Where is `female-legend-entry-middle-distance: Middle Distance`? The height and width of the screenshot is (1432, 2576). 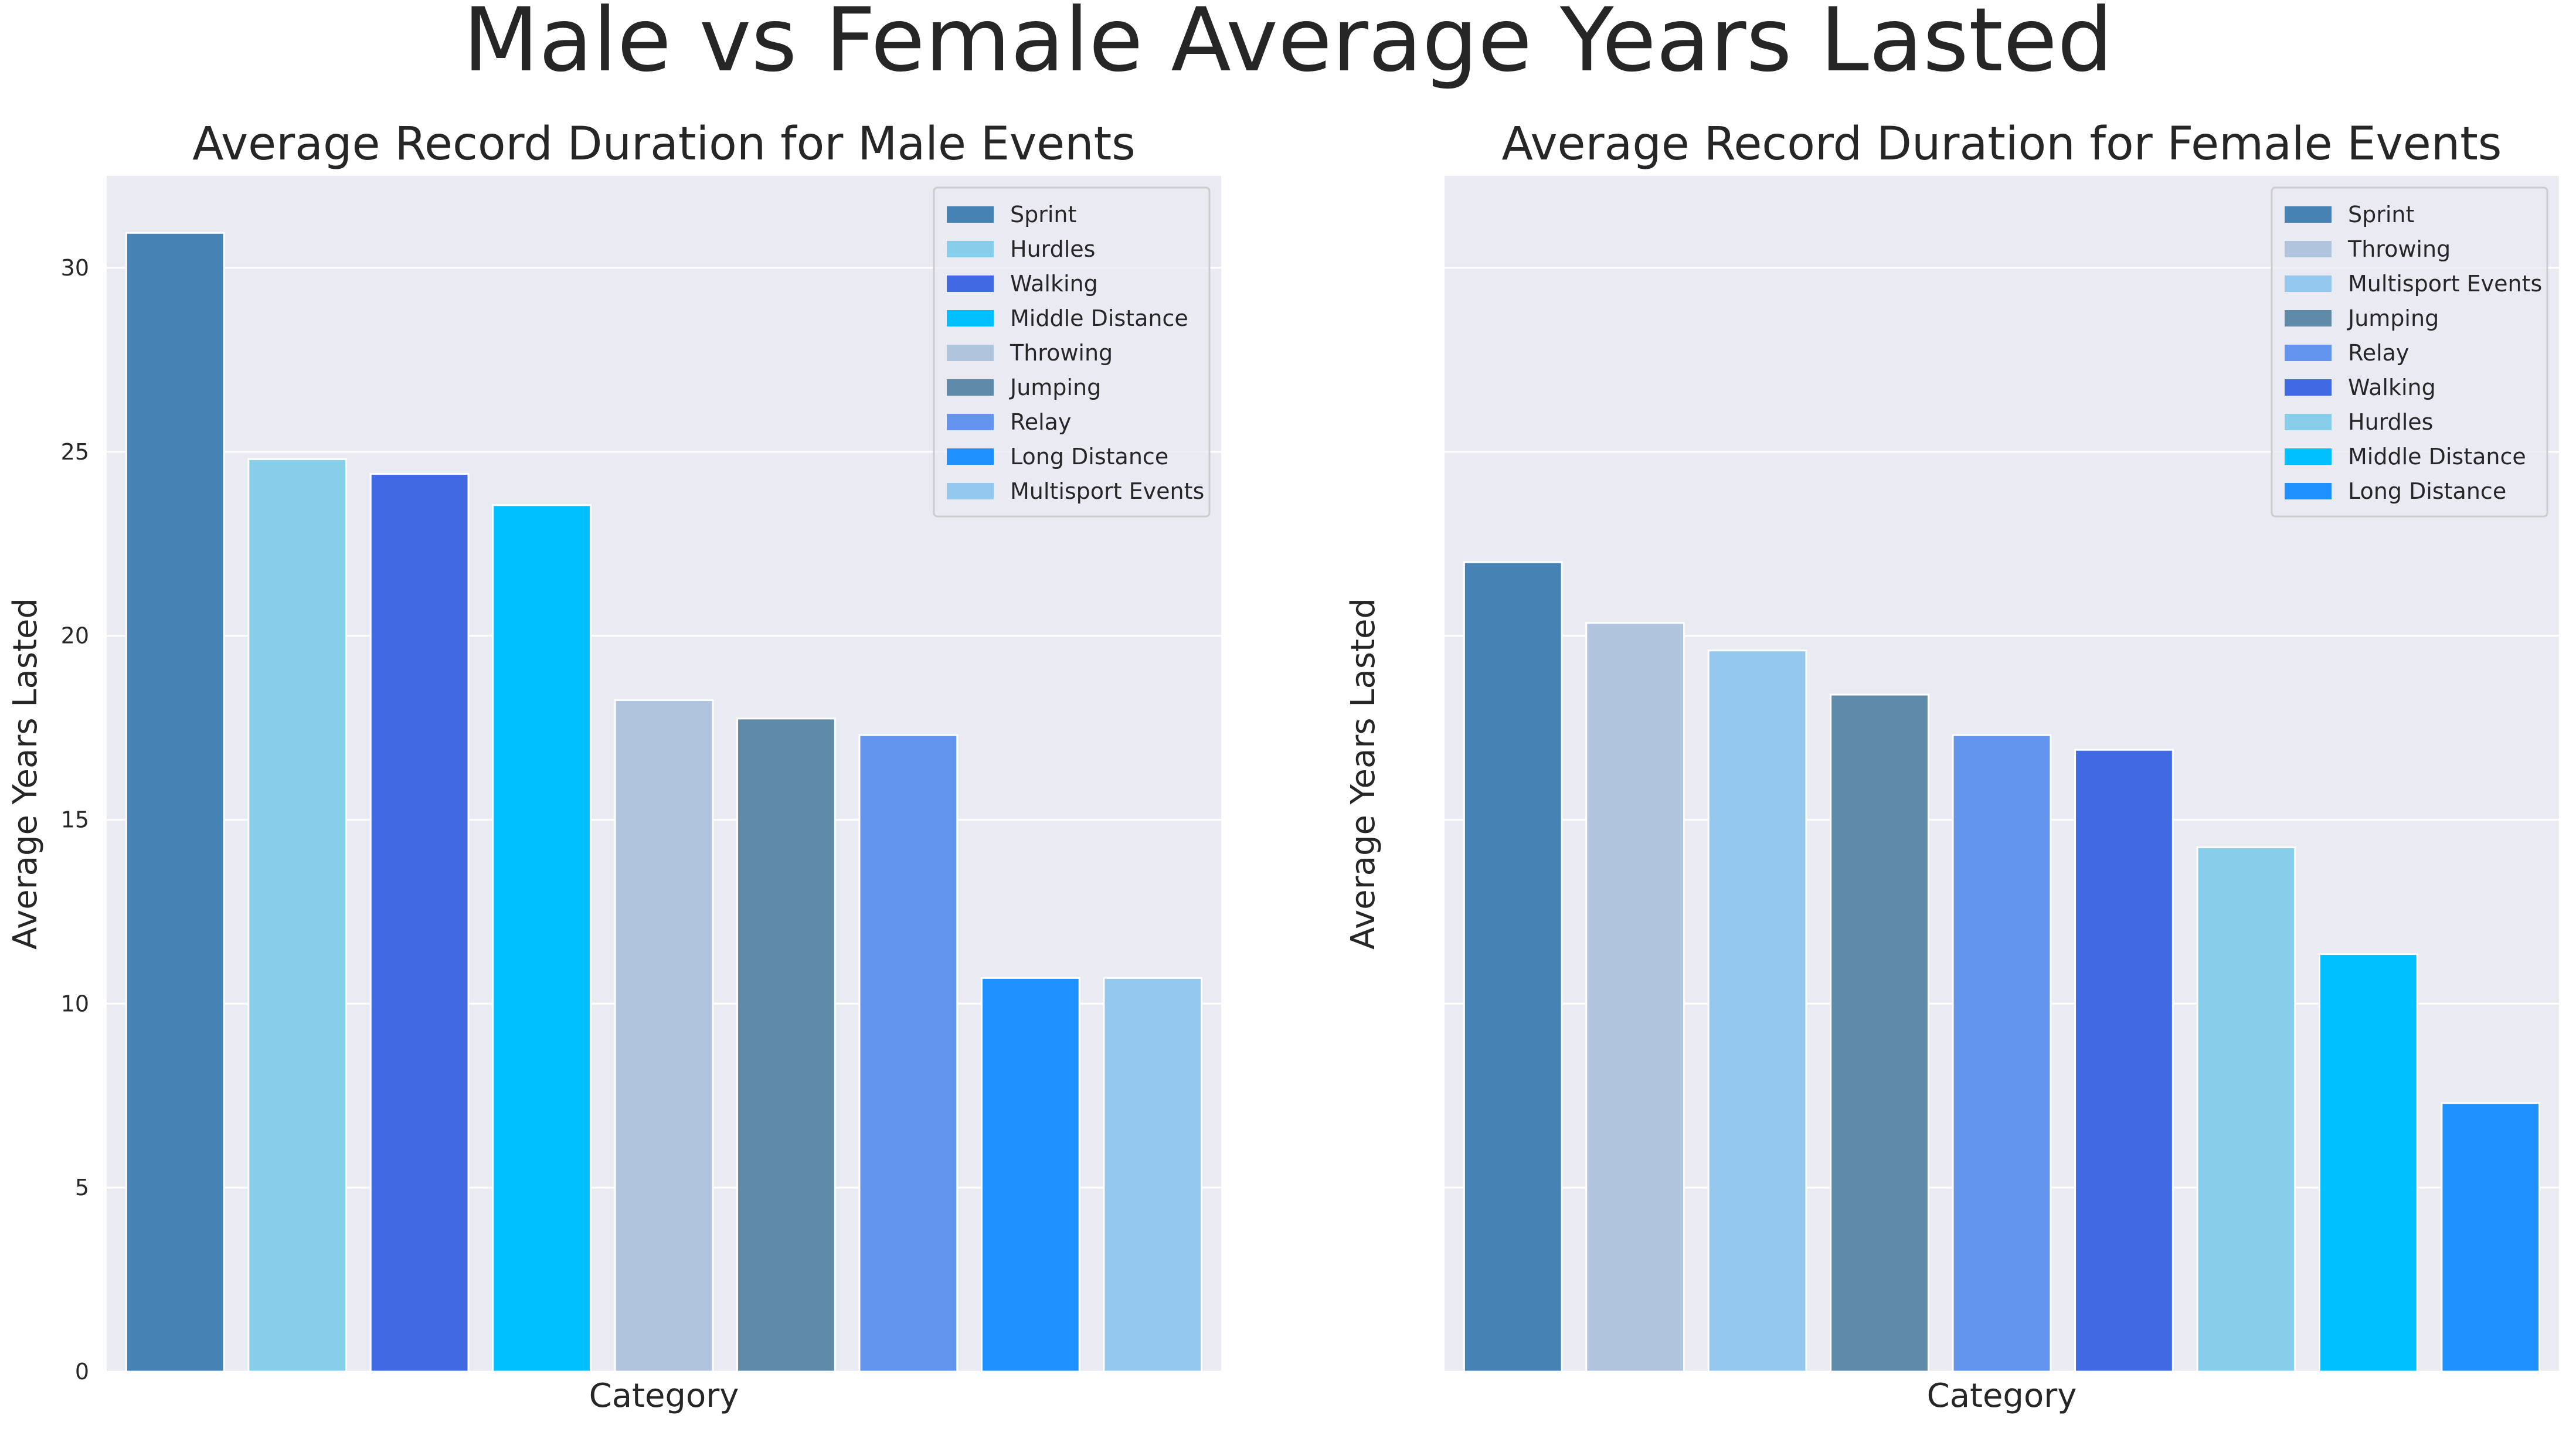
female-legend-entry-middle-distance: Middle Distance is located at coordinates (2437, 457).